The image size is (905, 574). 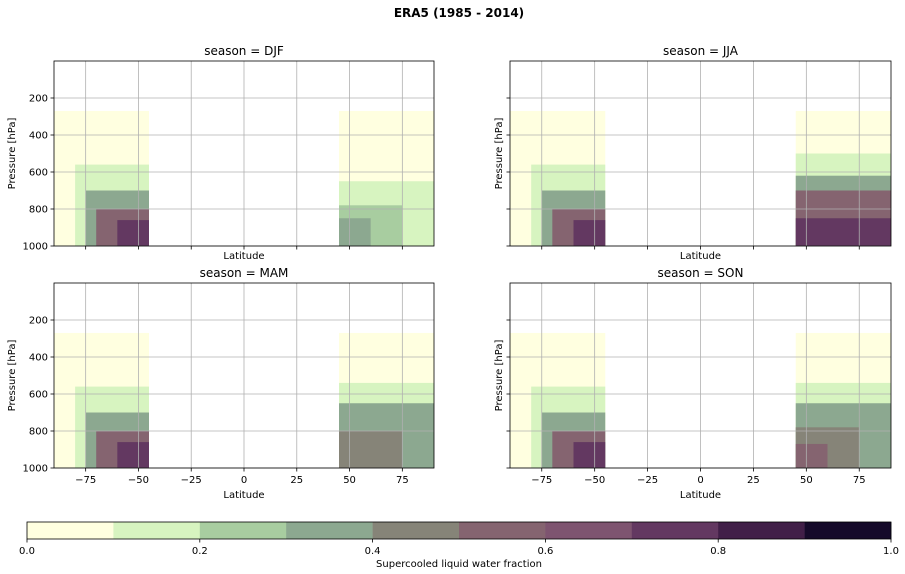 What do you see at coordinates (459, 564) in the screenshot?
I see `colorbar-label: Supercooled liquid water fraction` at bounding box center [459, 564].